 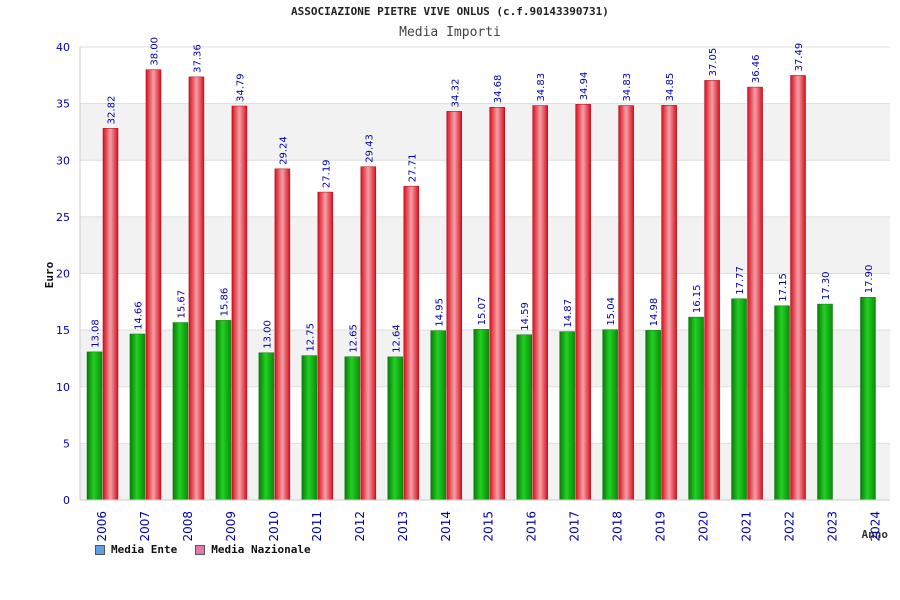 What do you see at coordinates (224, 302) in the screenshot?
I see `value-label: 15.86` at bounding box center [224, 302].